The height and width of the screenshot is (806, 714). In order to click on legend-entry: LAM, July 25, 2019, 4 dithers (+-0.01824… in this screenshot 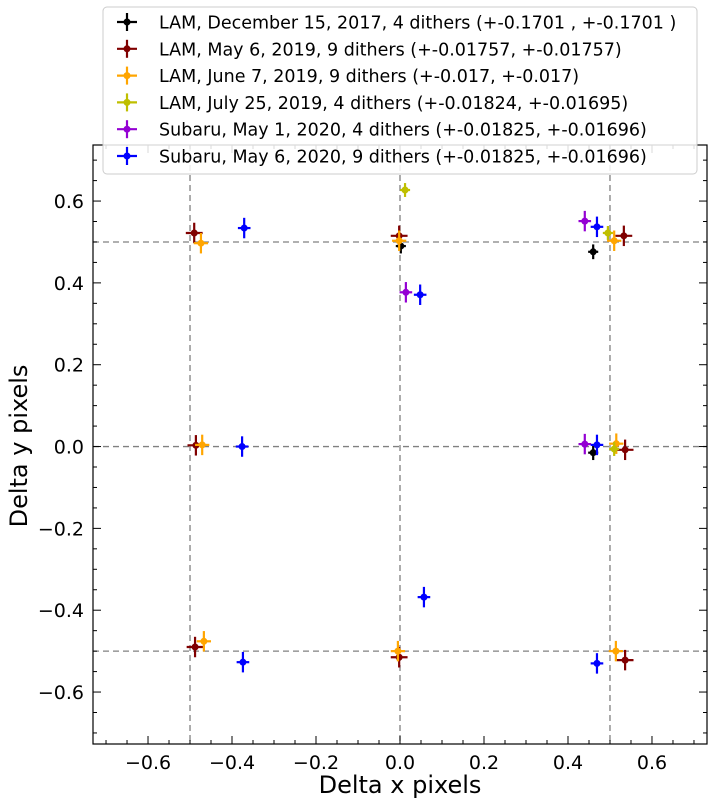, I will do `click(372, 103)`.